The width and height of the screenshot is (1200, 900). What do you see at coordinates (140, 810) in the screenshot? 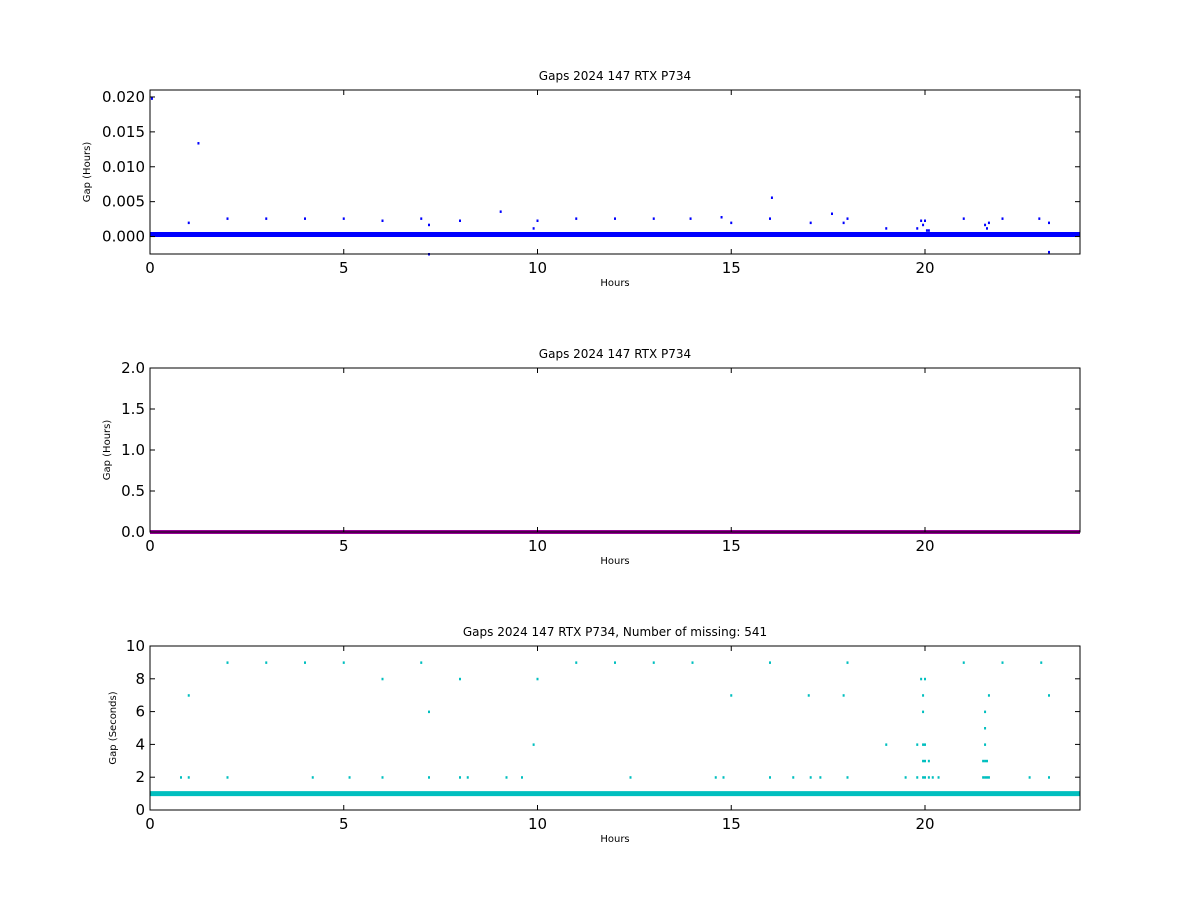
I see `y-tick-label: 0` at bounding box center [140, 810].